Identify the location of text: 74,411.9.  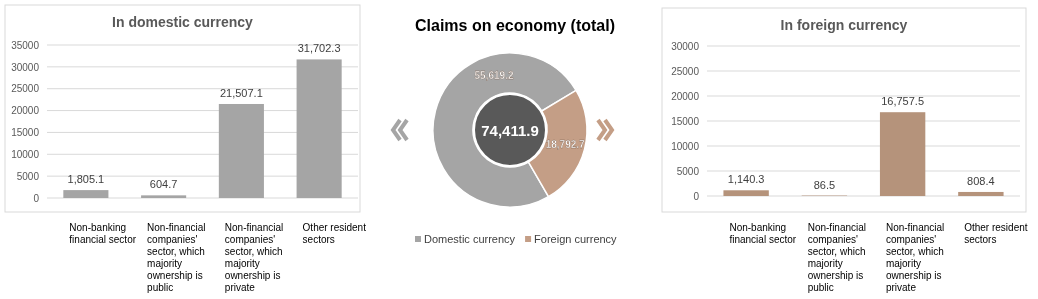
(510, 130).